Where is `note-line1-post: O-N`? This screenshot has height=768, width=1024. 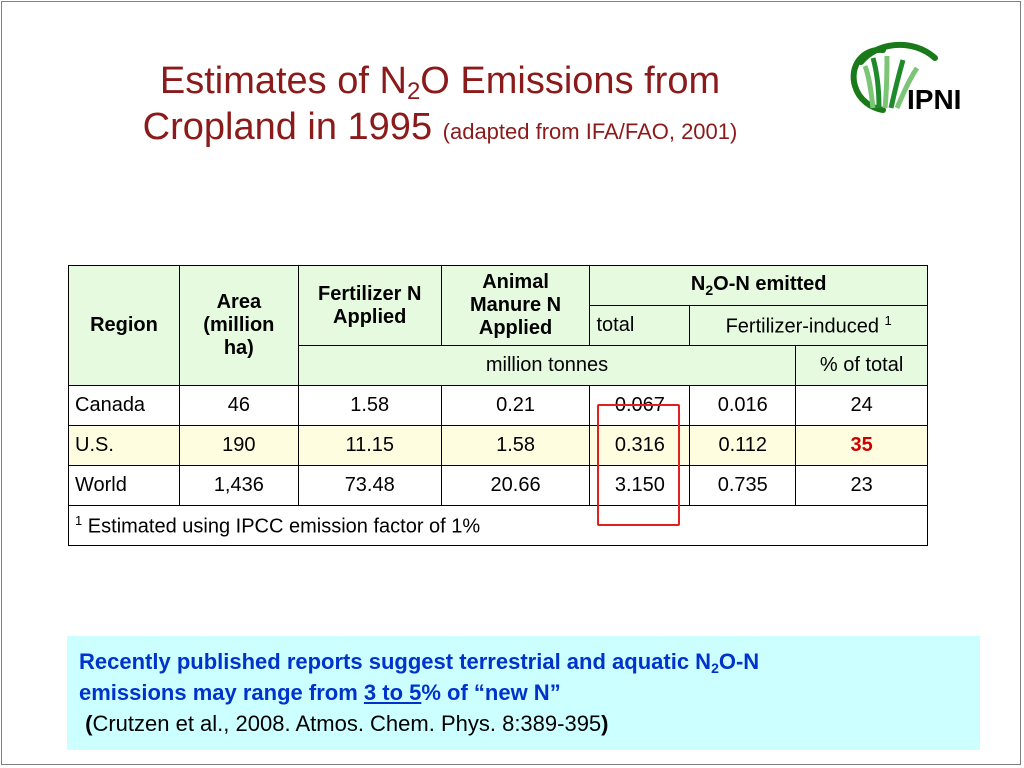
note-line1-post: O-N is located at coordinates (739, 661).